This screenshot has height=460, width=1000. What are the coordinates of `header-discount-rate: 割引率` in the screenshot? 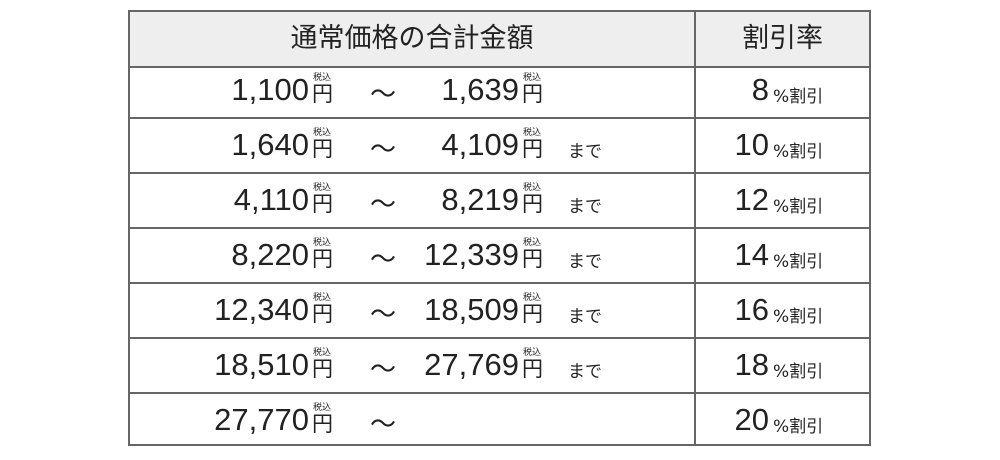 It's located at (782, 38).